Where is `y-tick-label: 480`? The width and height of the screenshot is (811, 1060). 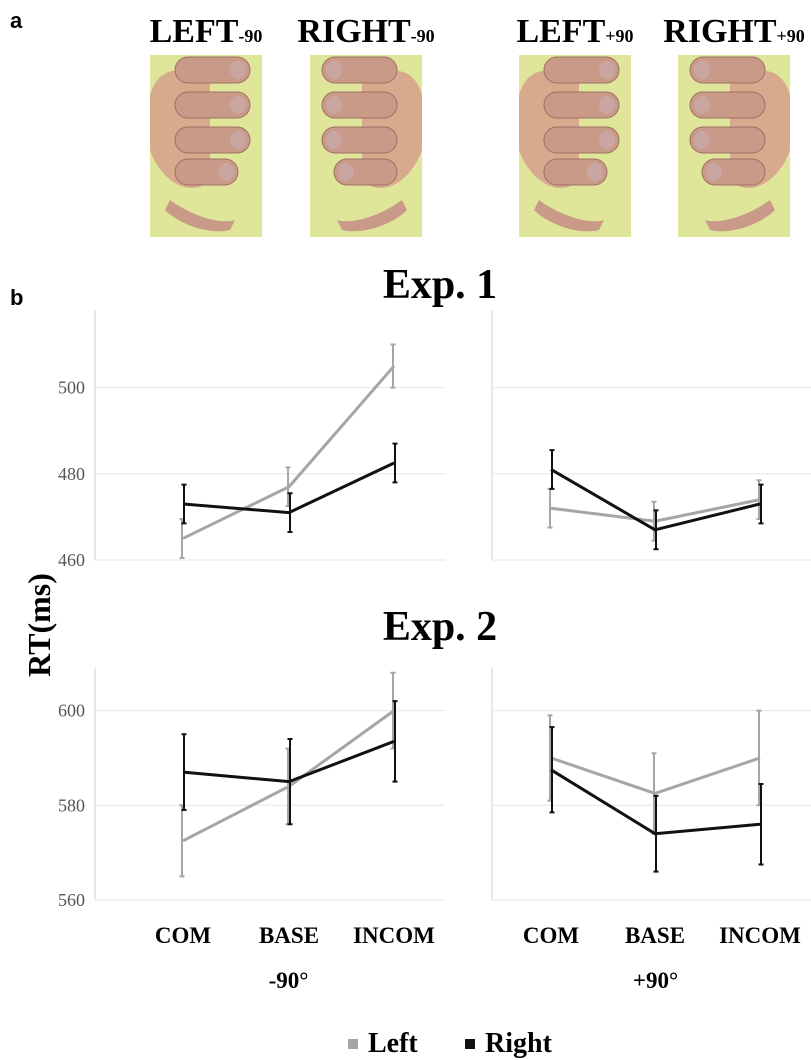
y-tick-label: 480 is located at coordinates (71, 474).